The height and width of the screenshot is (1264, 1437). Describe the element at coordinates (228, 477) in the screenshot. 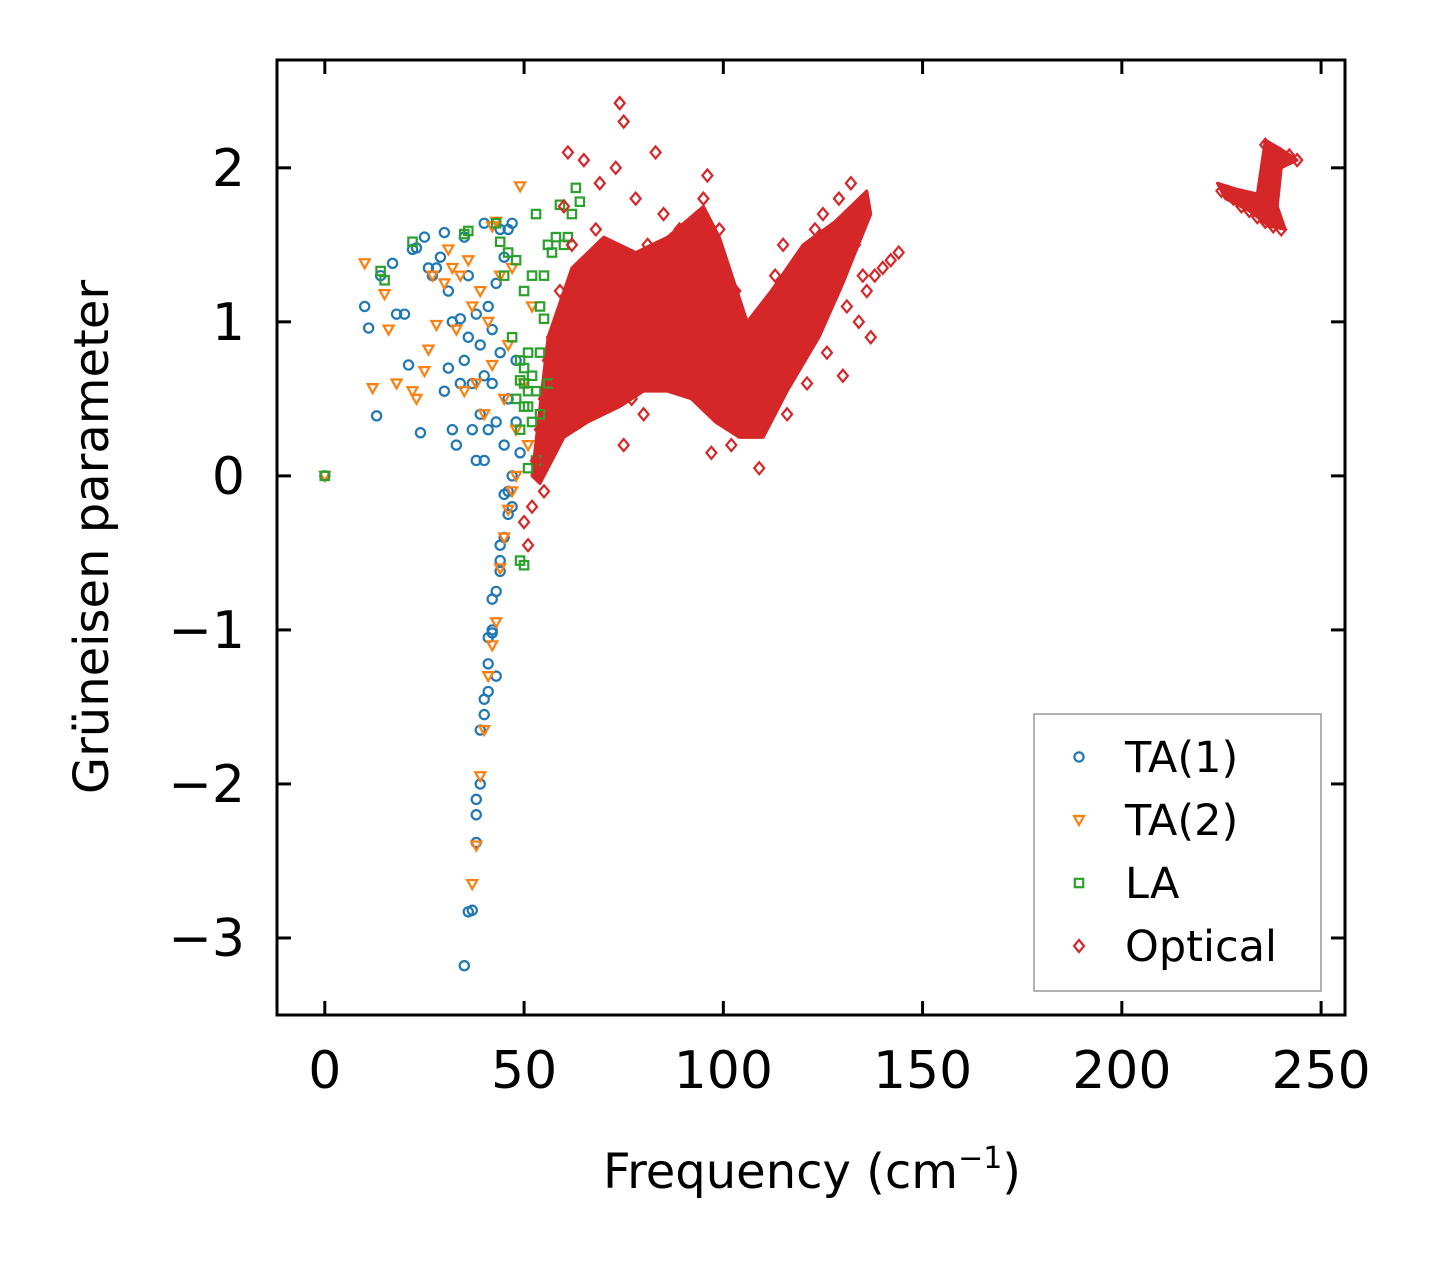

I see `y-tick-label: 0` at that location.